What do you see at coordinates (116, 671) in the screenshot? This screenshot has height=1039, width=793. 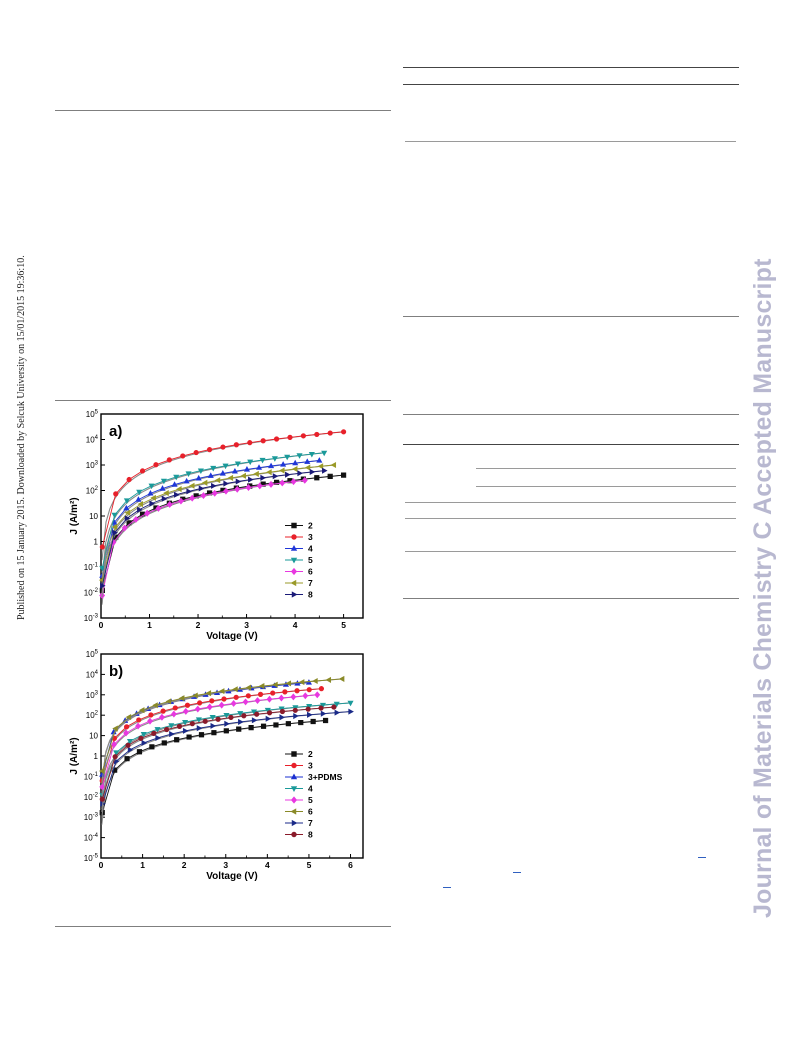 I see `panel-label: b)` at bounding box center [116, 671].